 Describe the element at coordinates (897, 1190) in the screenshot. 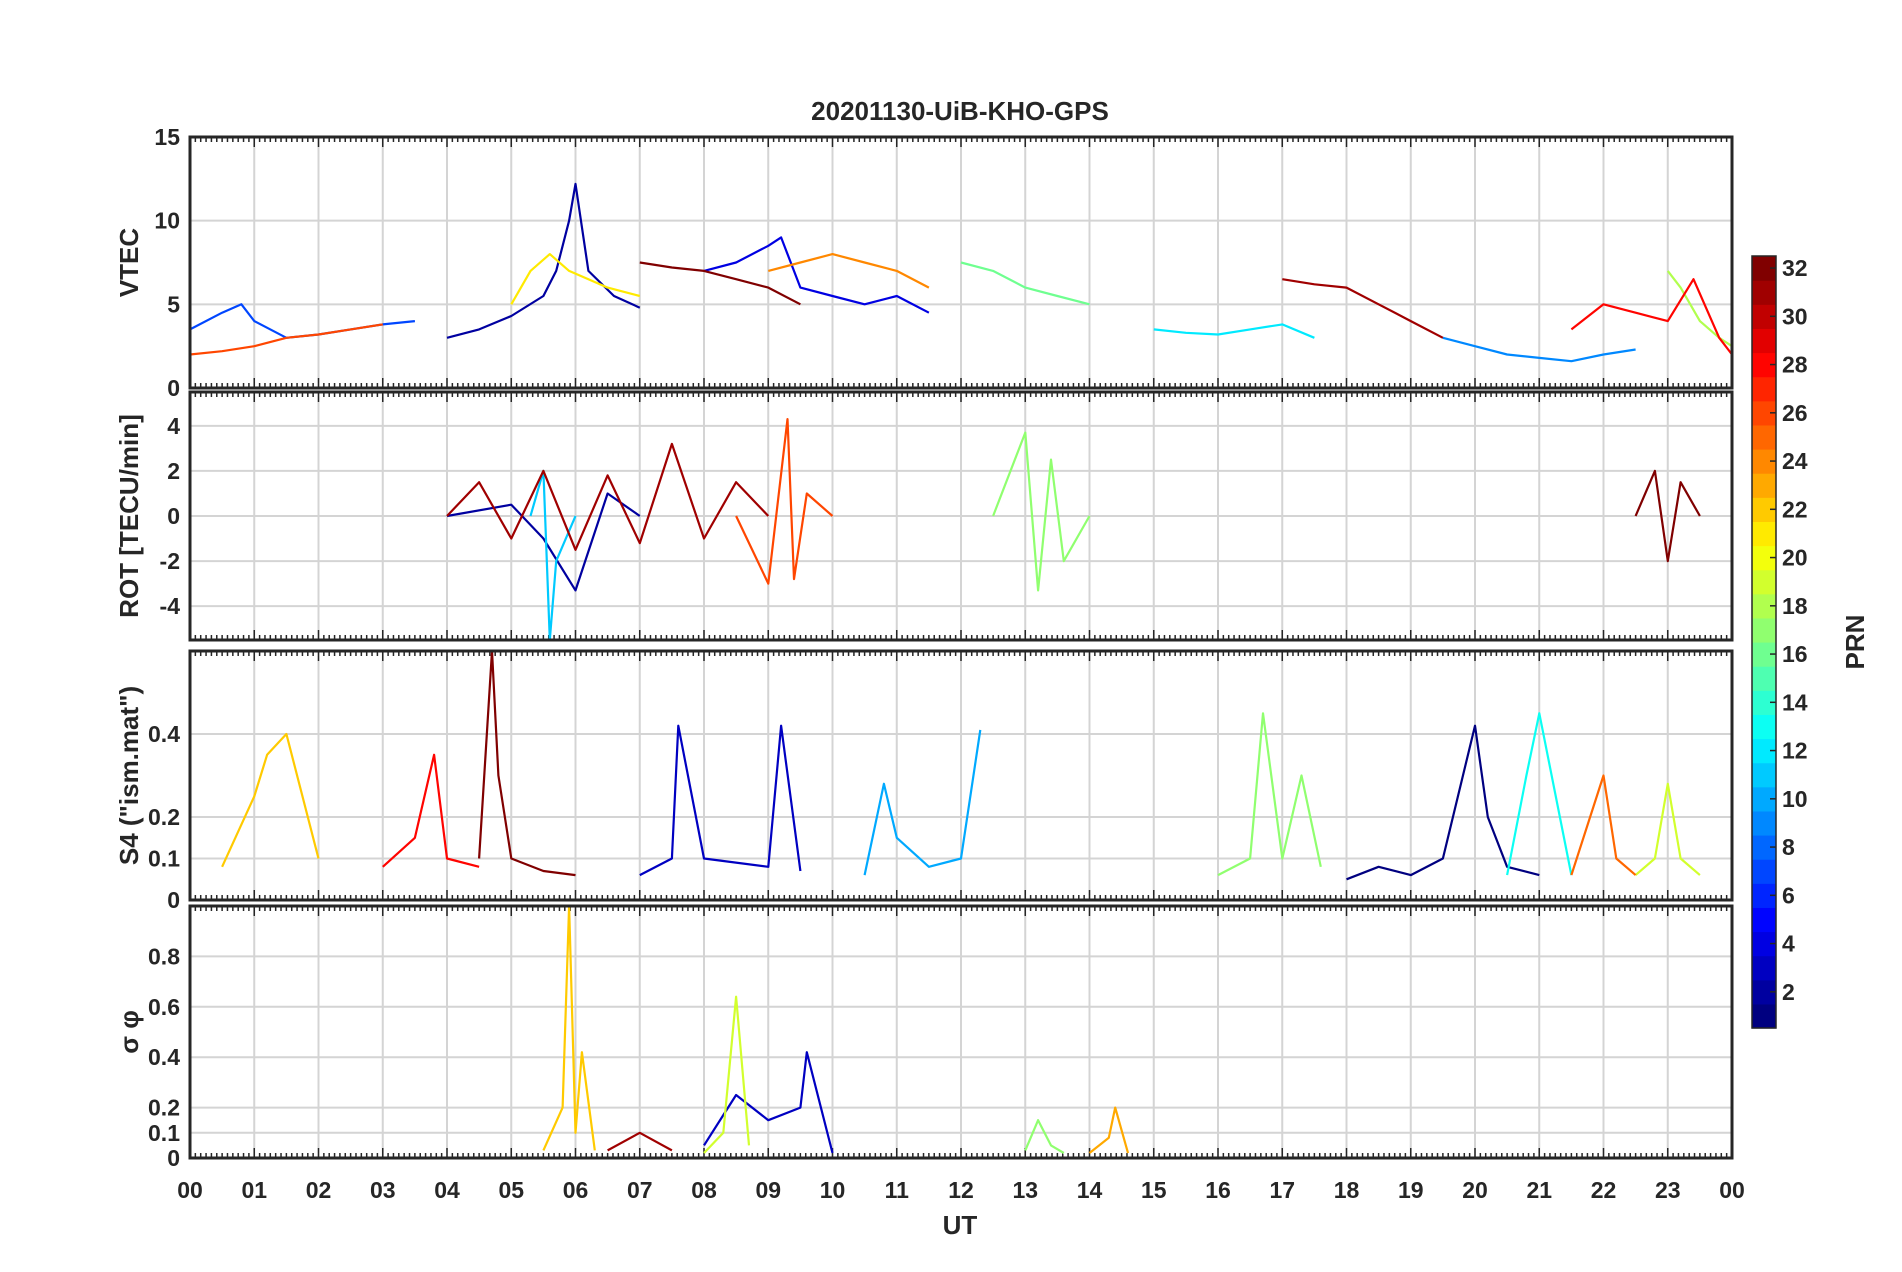

I see `x-tick-label: 11` at that location.